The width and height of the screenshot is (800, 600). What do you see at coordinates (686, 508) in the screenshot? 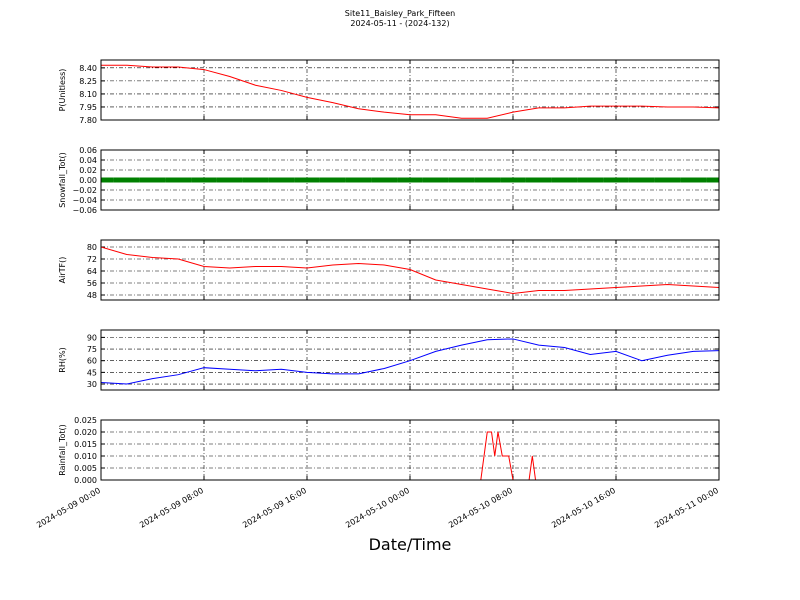
I see `x-tick-label: 2024-05-11 00:00` at bounding box center [686, 508].